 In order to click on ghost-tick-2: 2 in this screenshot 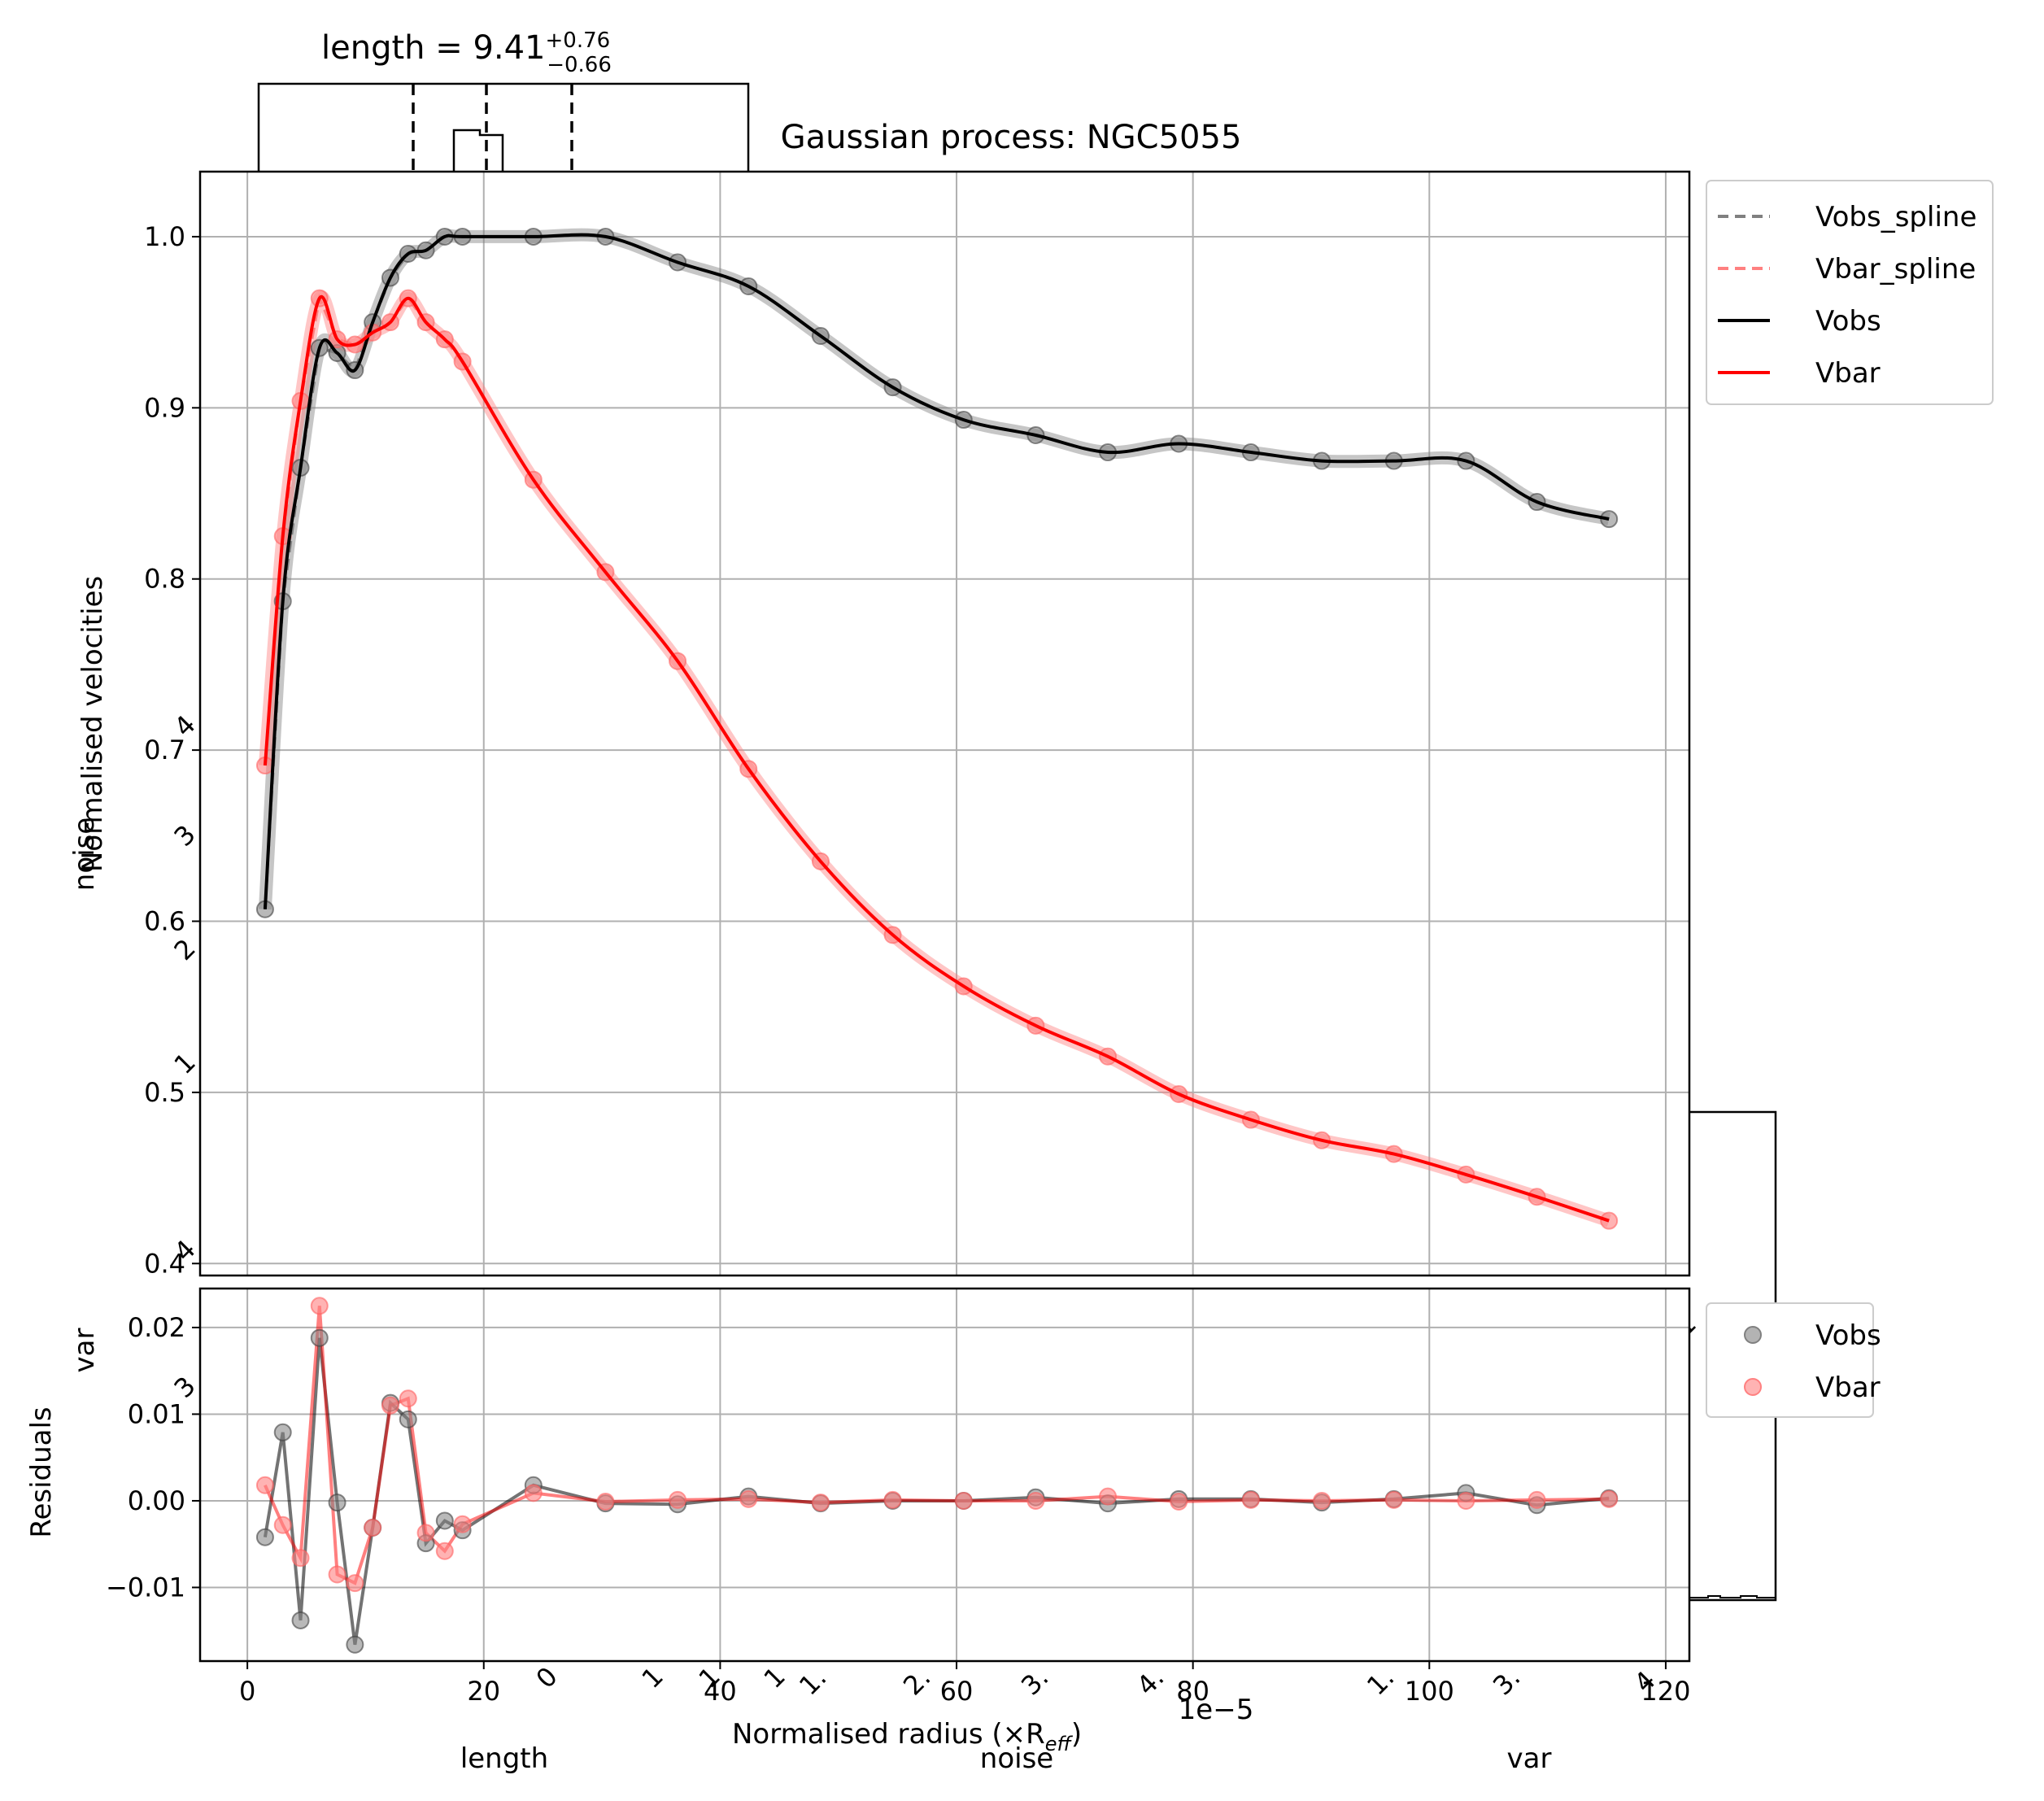, I will do `click(185, 949)`.